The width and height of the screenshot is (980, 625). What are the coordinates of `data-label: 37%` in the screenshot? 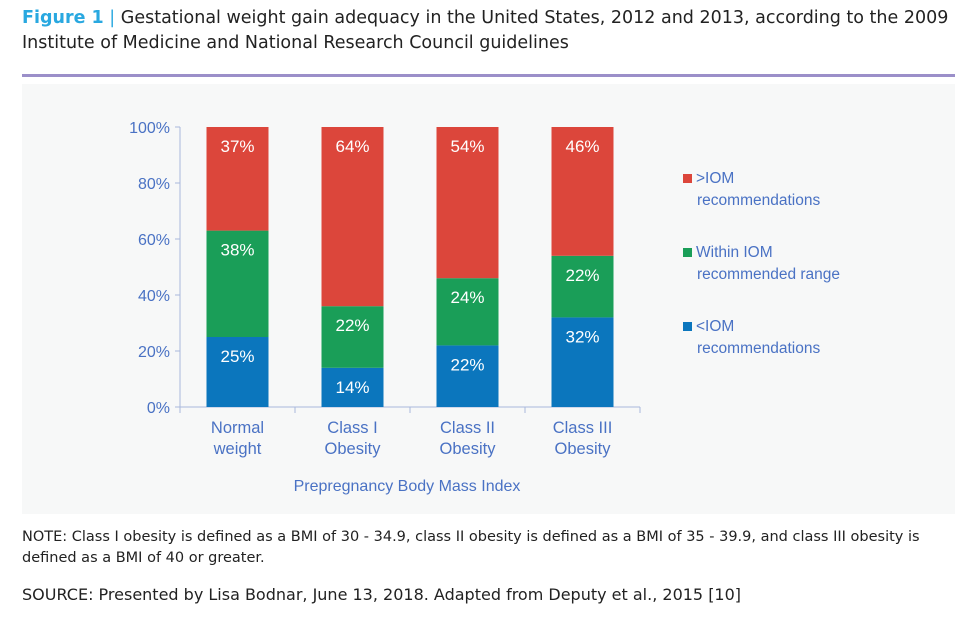 It's located at (237, 146).